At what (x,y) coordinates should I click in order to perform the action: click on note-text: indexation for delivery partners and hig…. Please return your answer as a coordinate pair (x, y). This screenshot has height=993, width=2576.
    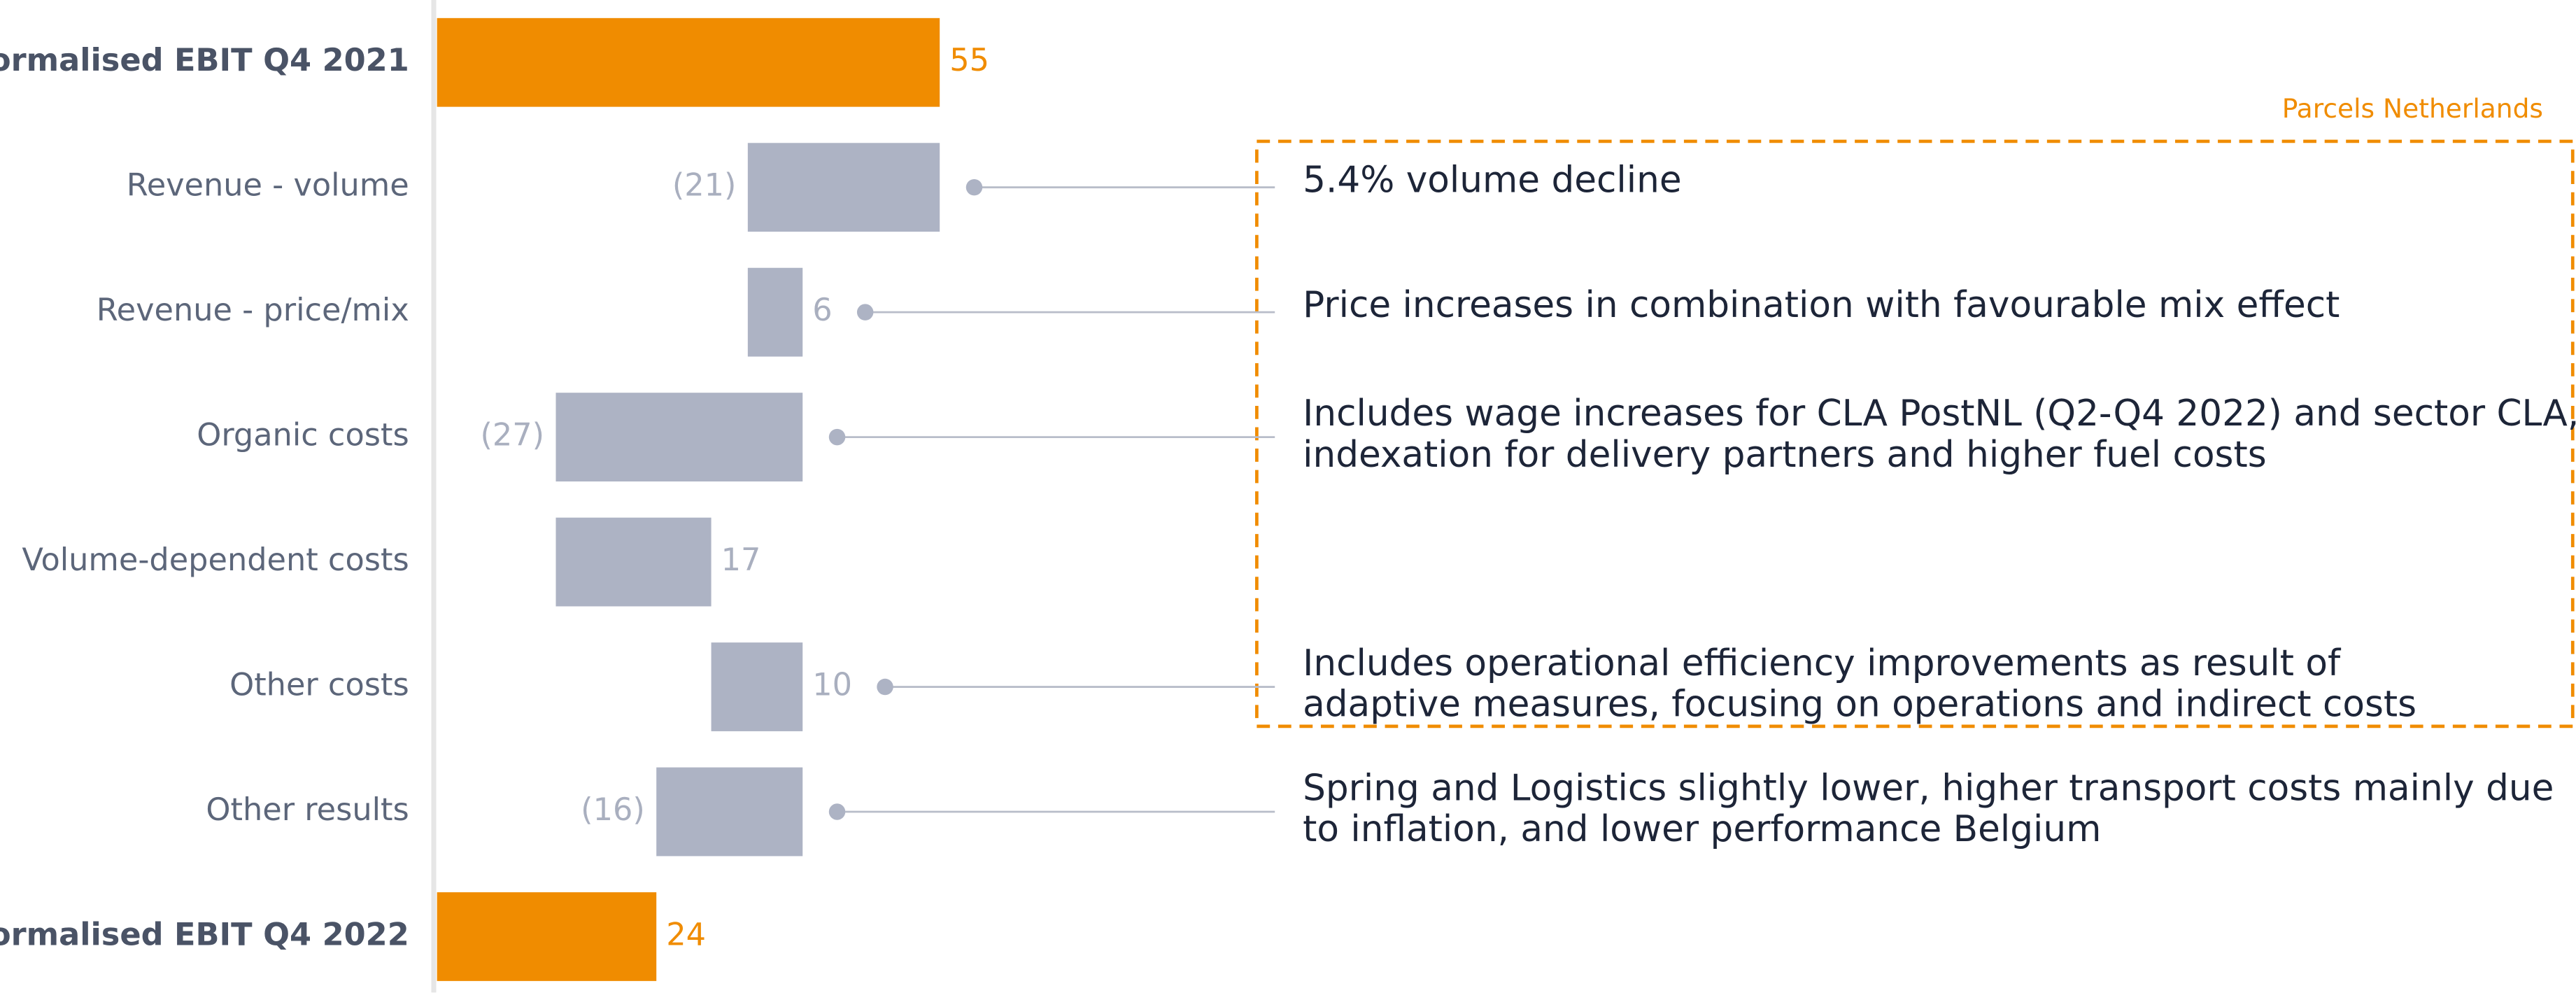
    Looking at the image, I should click on (1784, 455).